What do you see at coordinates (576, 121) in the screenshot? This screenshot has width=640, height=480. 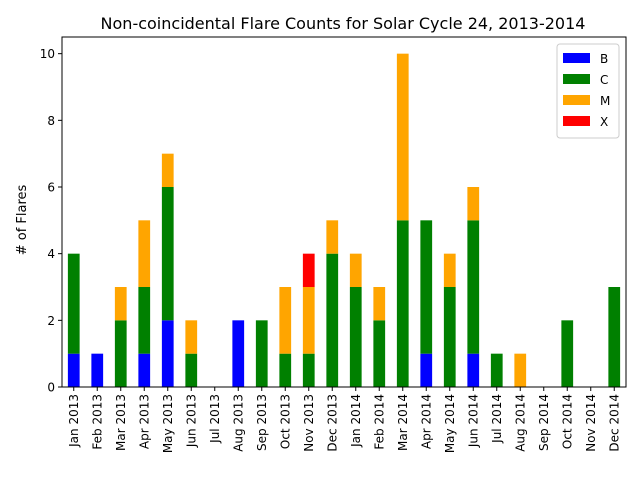 I see `legend-swatch-X` at bounding box center [576, 121].